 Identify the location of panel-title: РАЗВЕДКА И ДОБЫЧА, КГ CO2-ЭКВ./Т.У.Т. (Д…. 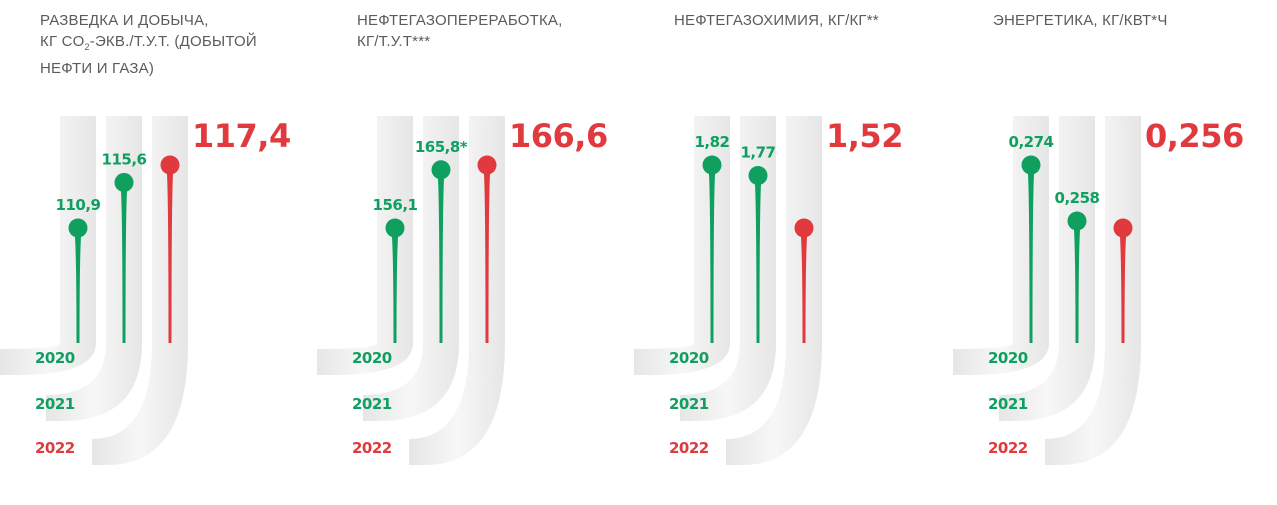
(148, 44).